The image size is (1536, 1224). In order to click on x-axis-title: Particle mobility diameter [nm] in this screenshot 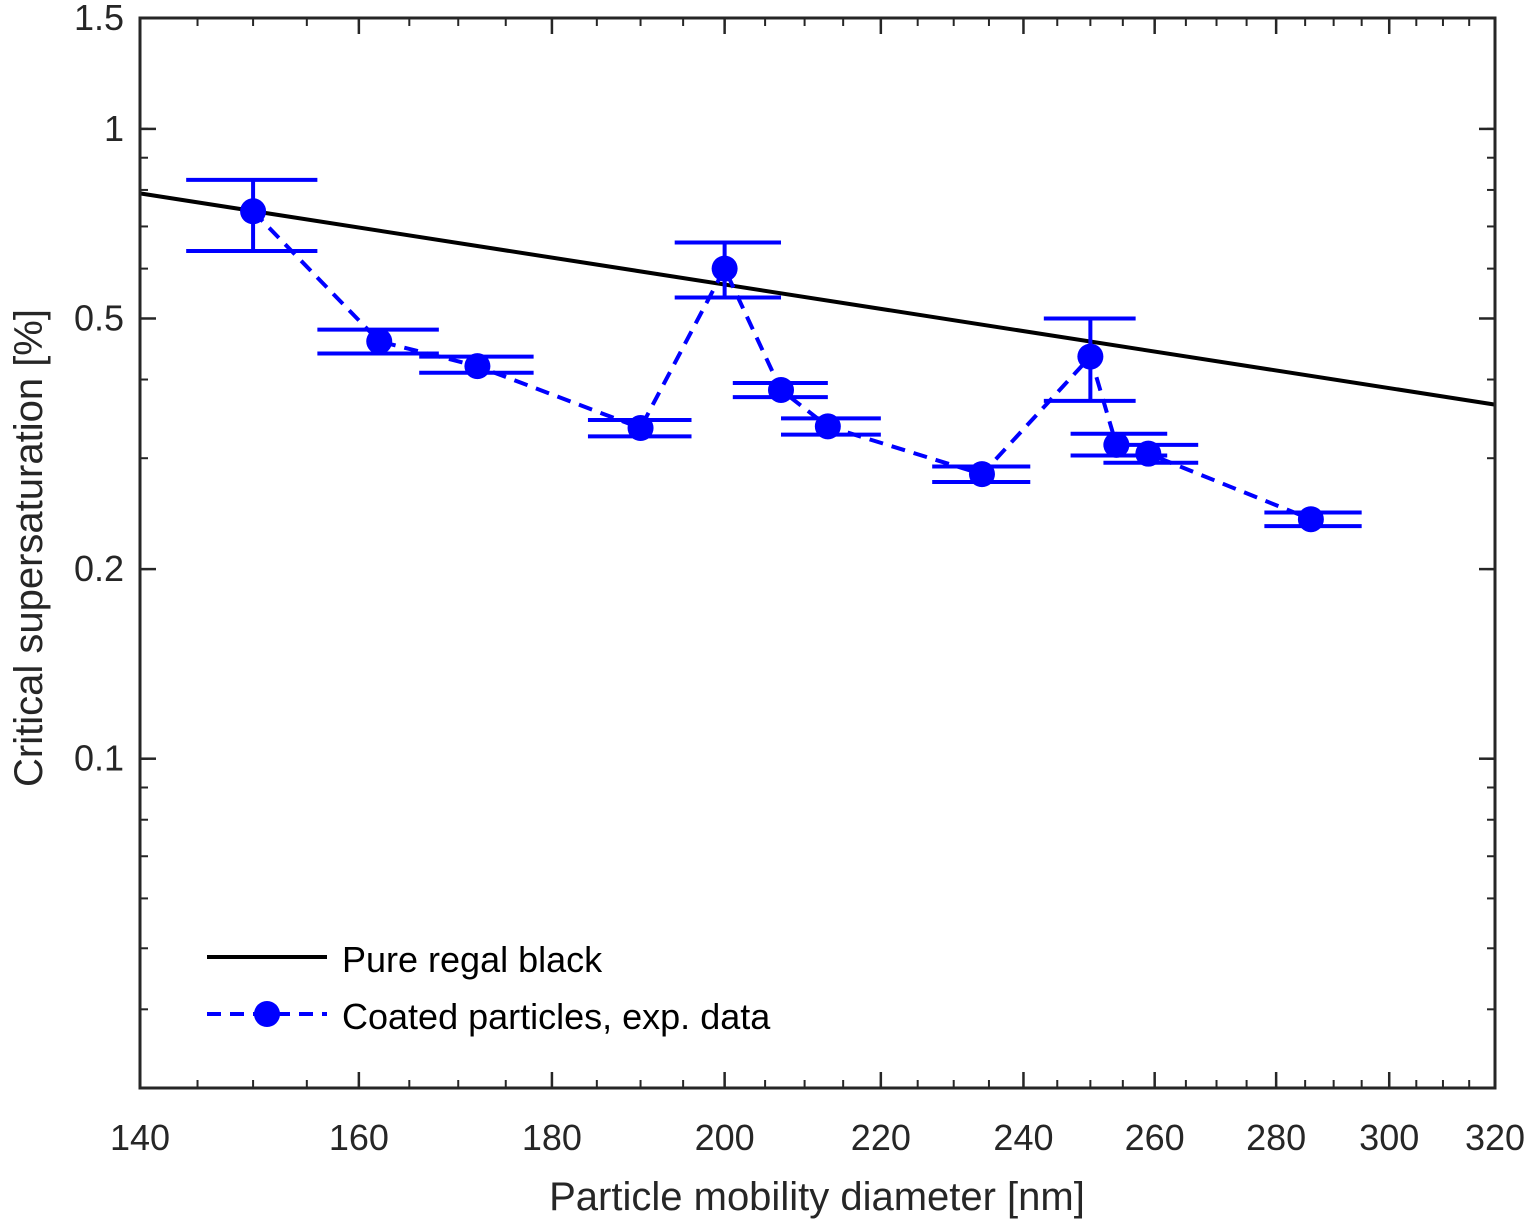, I will do `click(817, 1197)`.